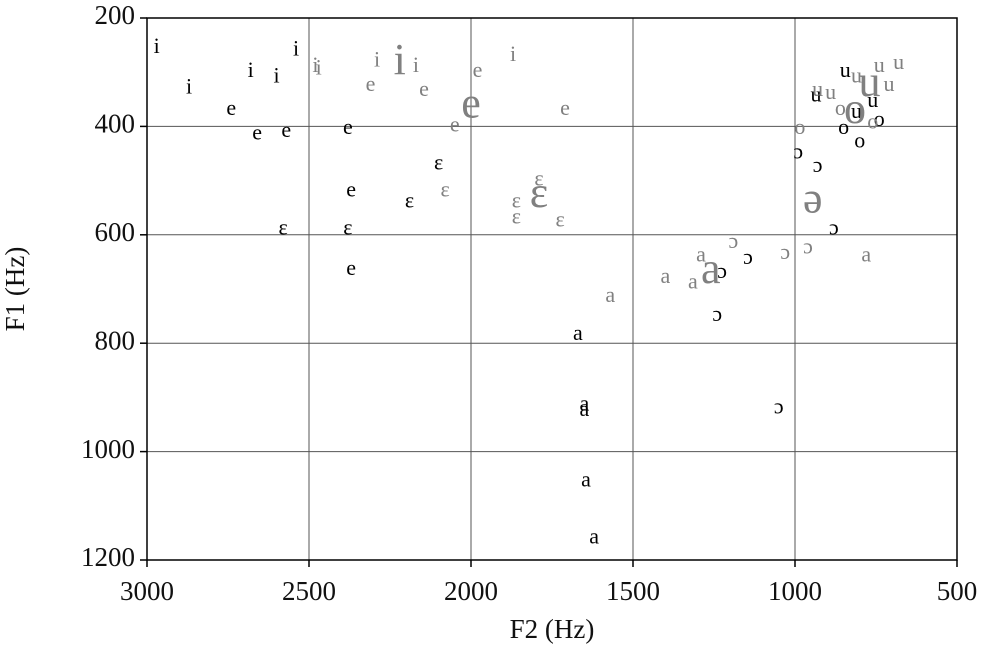 The image size is (986, 653). Describe the element at coordinates (115, 340) in the screenshot. I see `y-tick-label: 800` at that location.